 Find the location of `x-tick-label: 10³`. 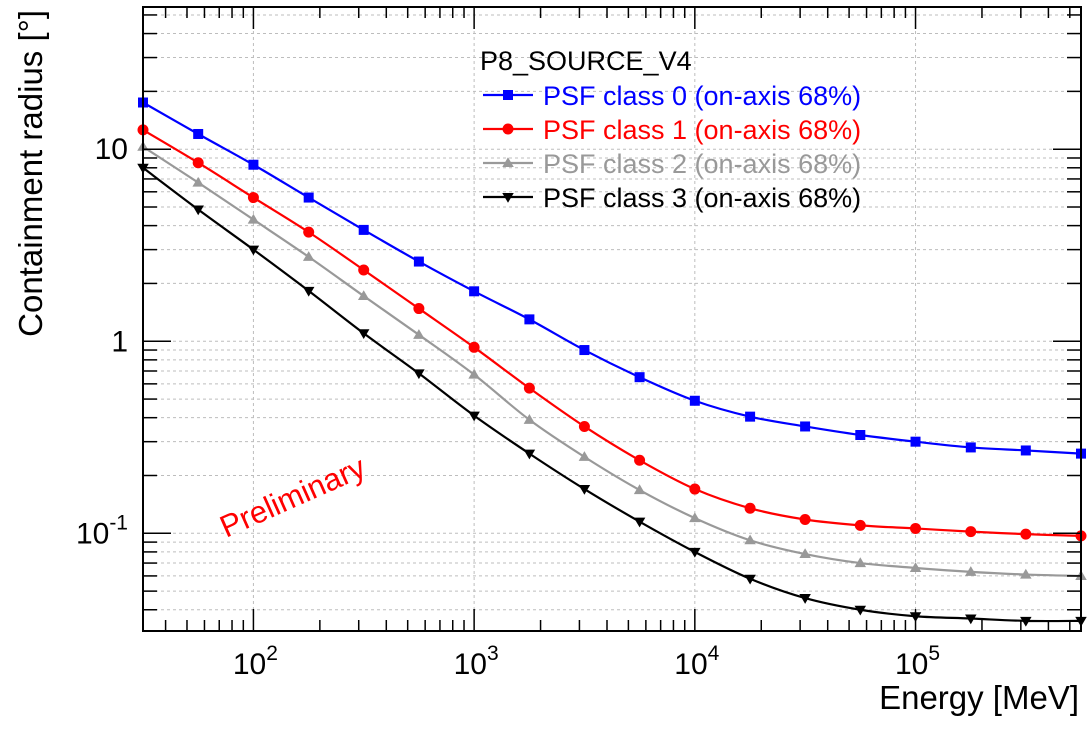

x-tick-label: 10³ is located at coordinates (476, 661).